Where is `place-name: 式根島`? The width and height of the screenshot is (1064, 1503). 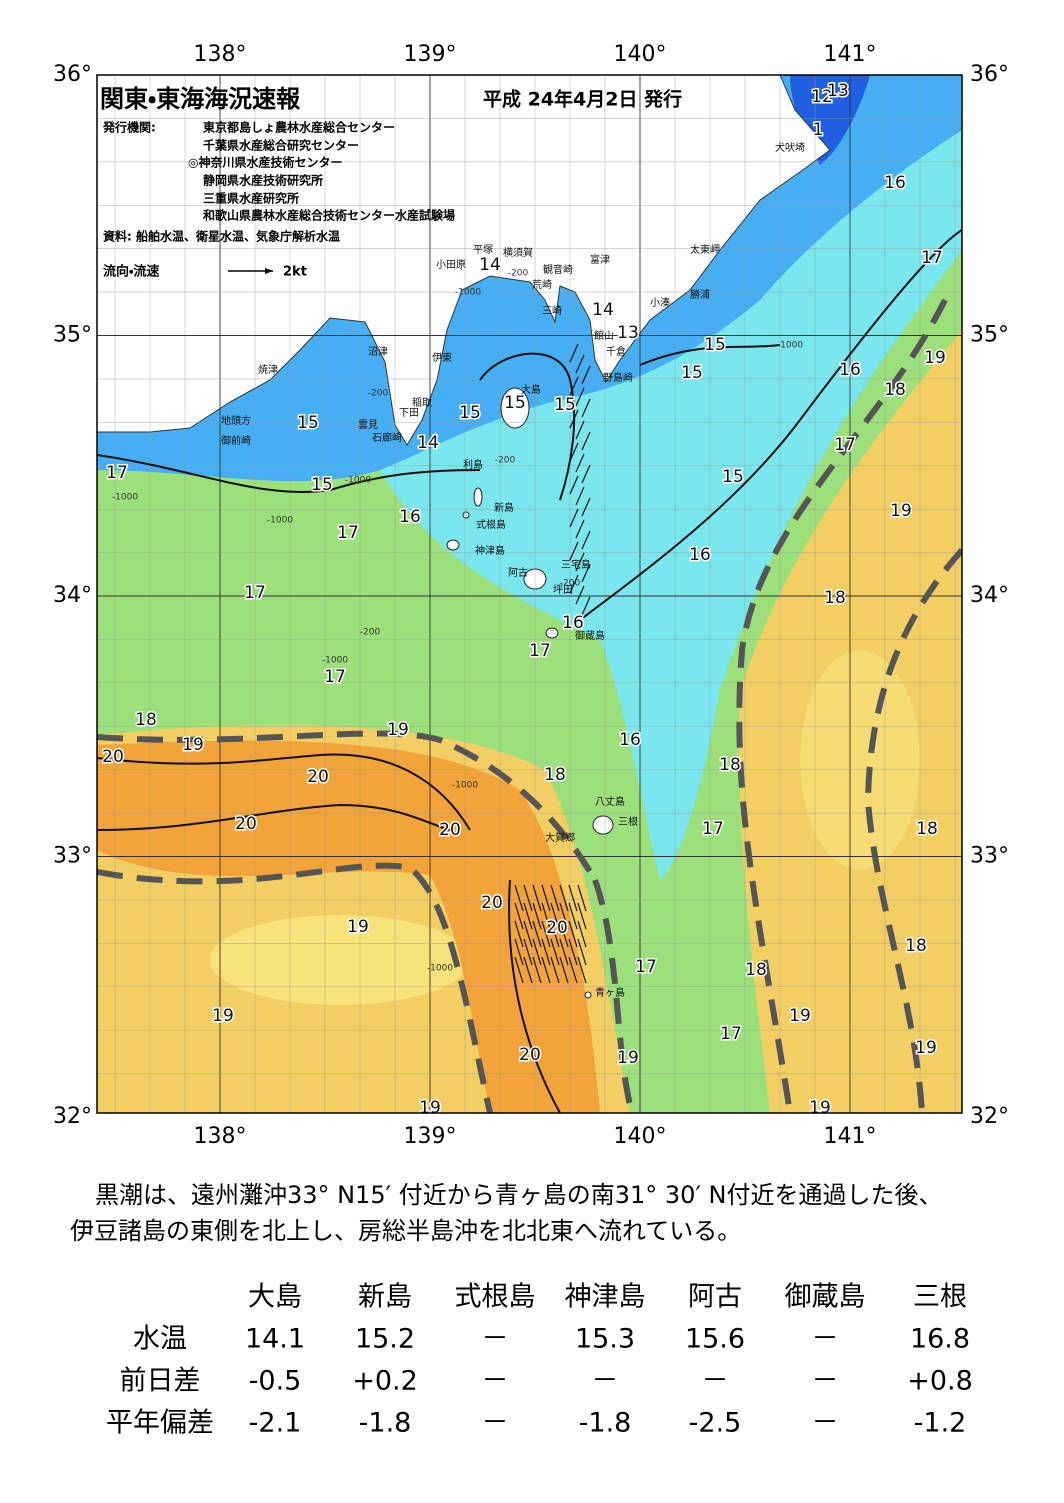
place-name: 式根島 is located at coordinates (491, 524).